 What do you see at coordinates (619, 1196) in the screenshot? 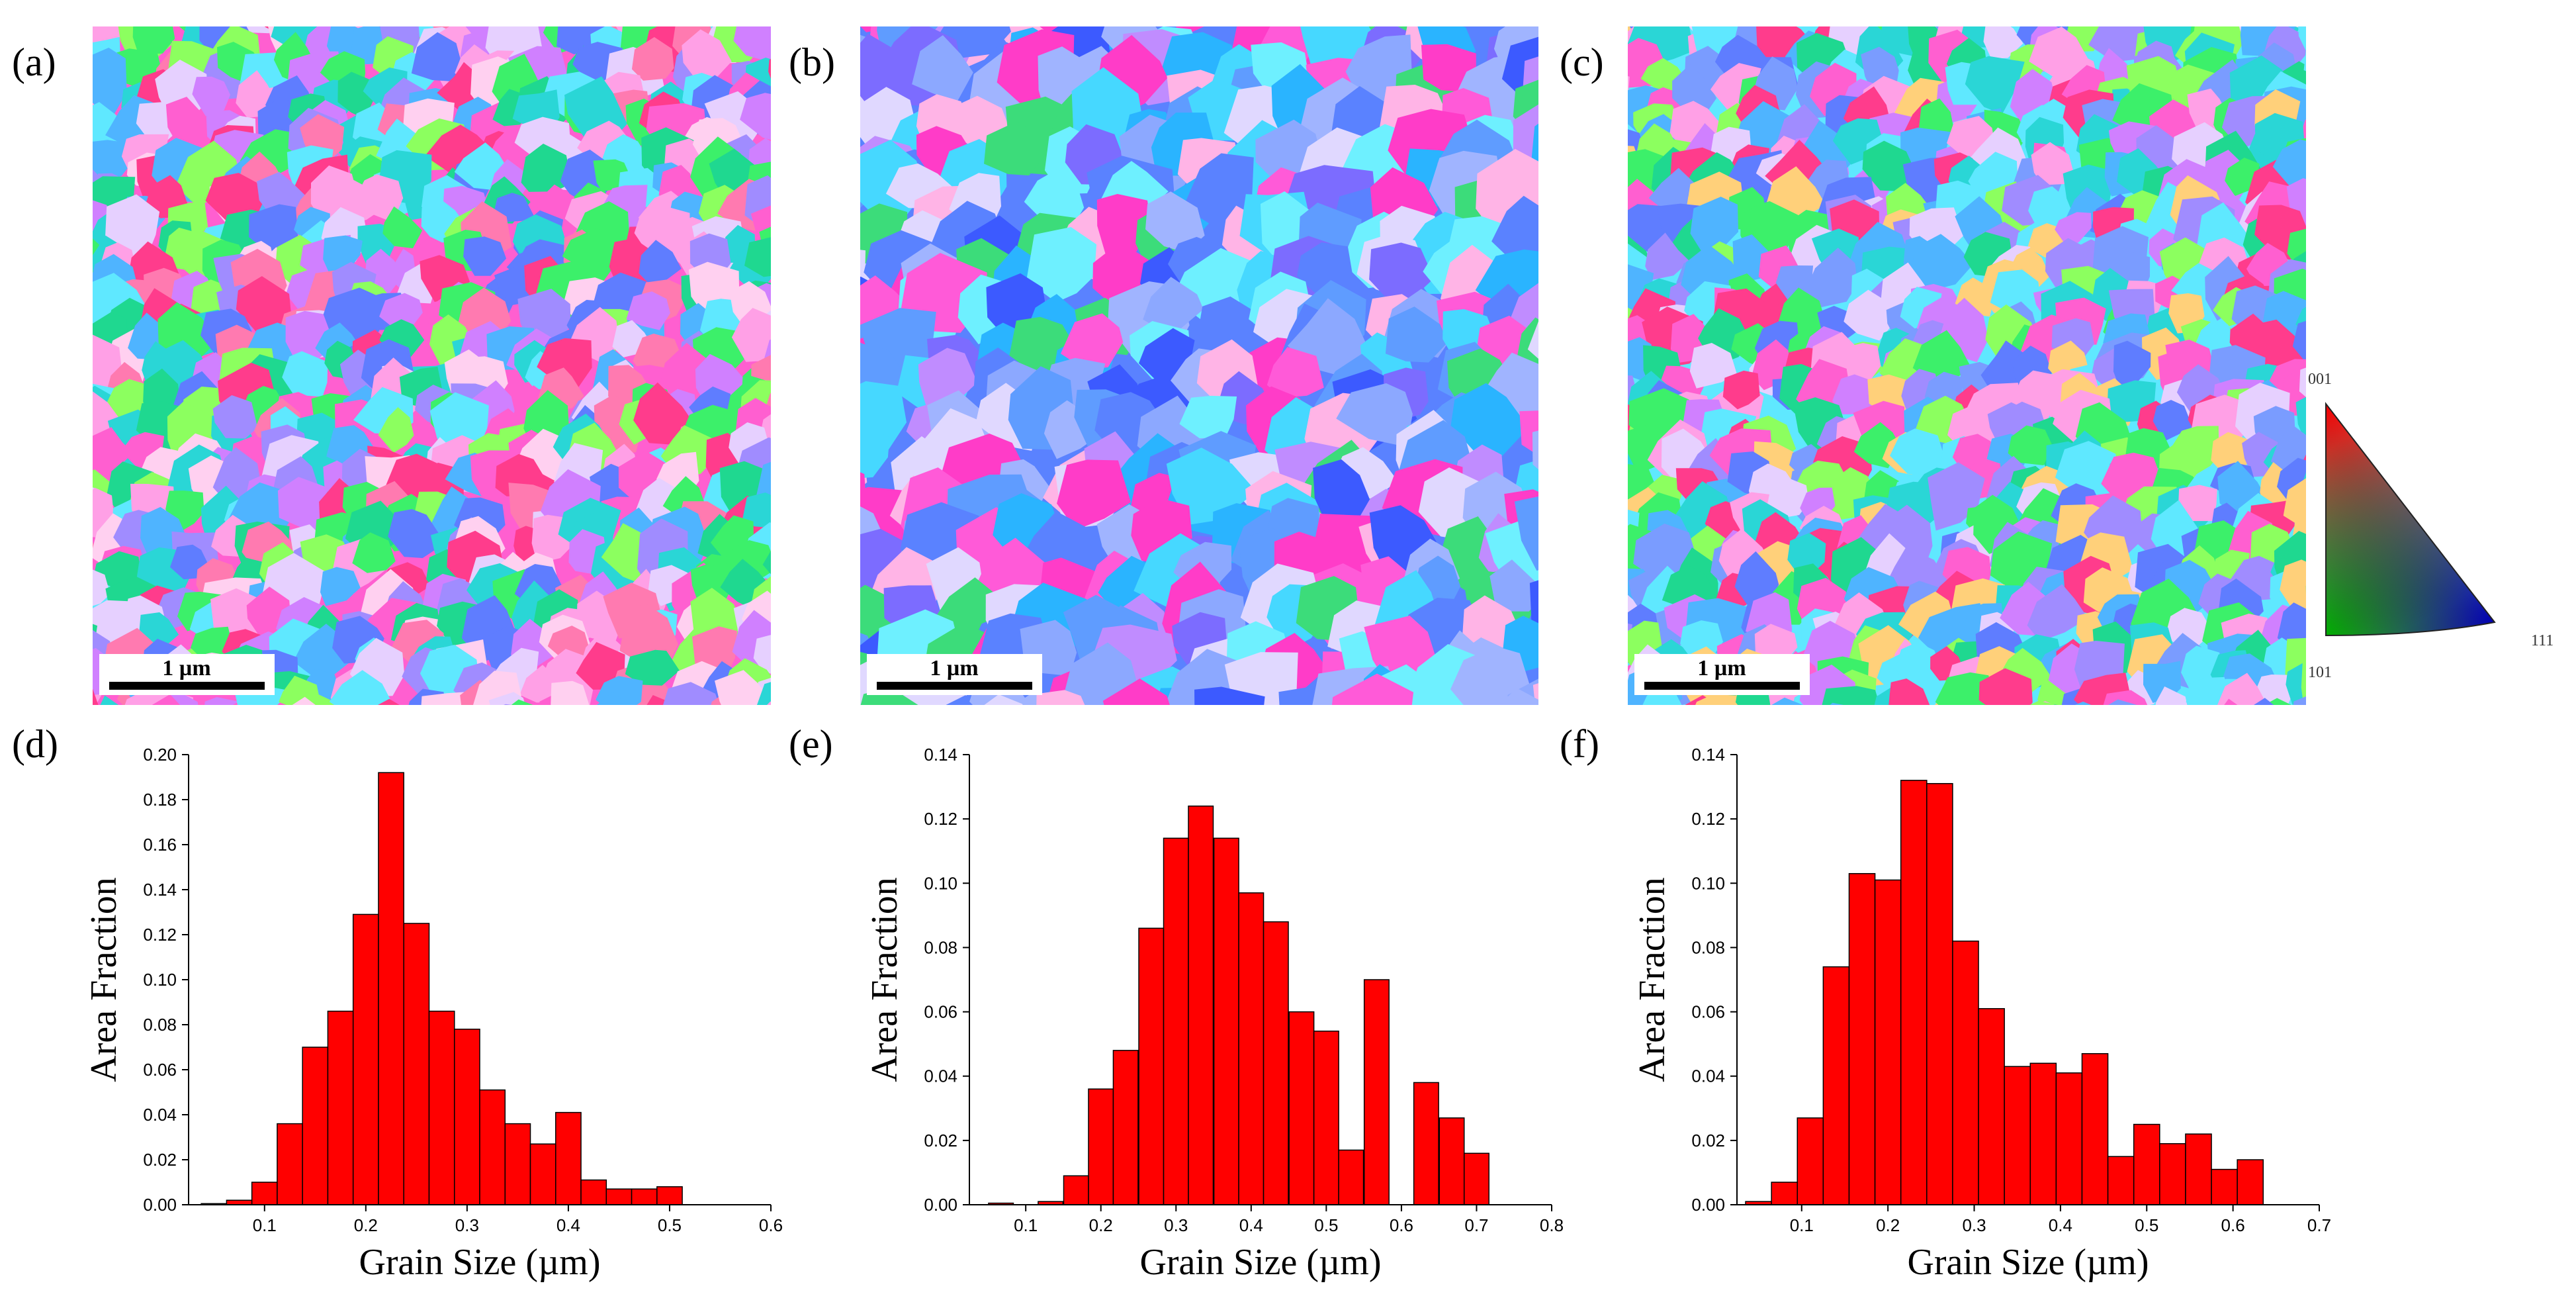
I see `bar-0.45` at bounding box center [619, 1196].